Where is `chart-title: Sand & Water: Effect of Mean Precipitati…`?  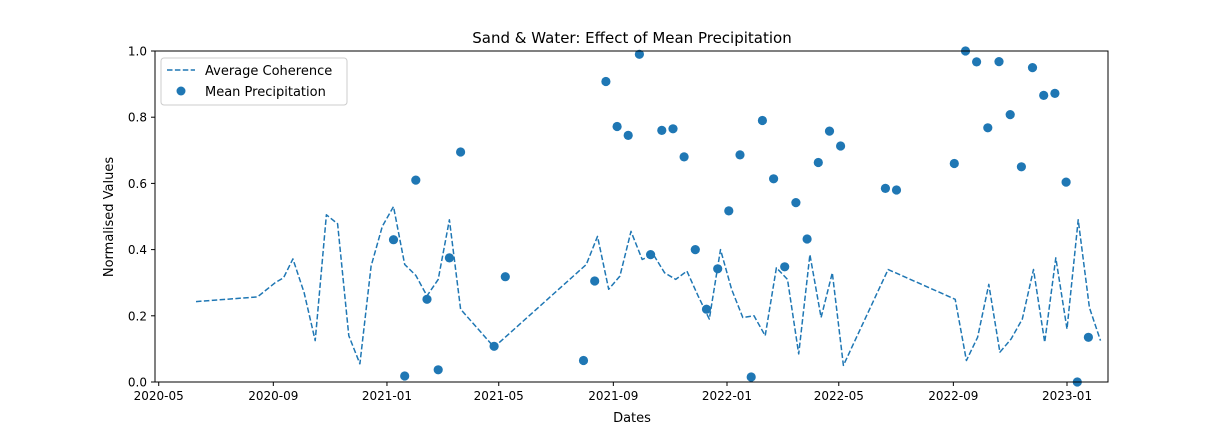 chart-title: Sand & Water: Effect of Mean Precipitati… is located at coordinates (631, 38).